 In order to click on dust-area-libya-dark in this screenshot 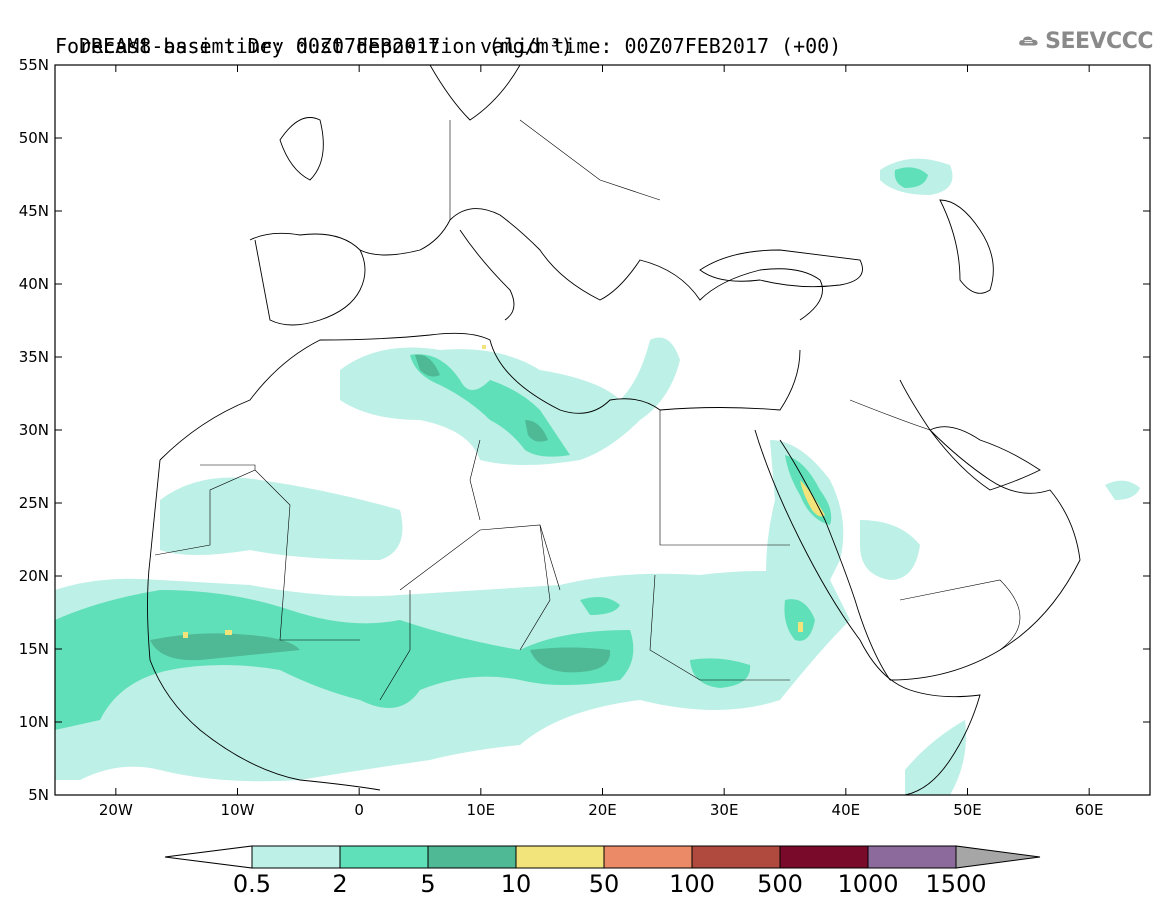, I will do `click(536, 431)`.